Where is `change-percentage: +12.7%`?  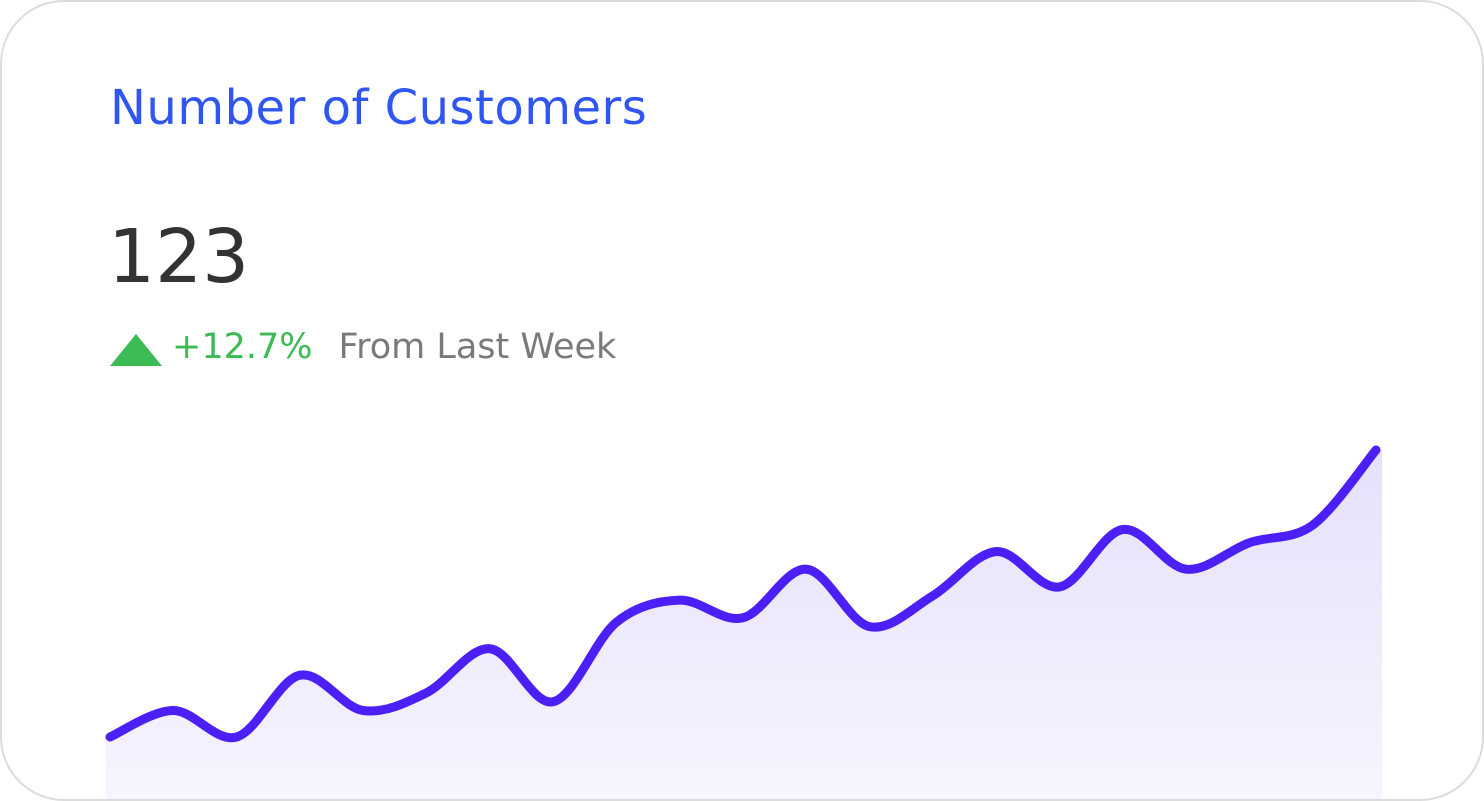
change-percentage: +12.7% is located at coordinates (242, 347).